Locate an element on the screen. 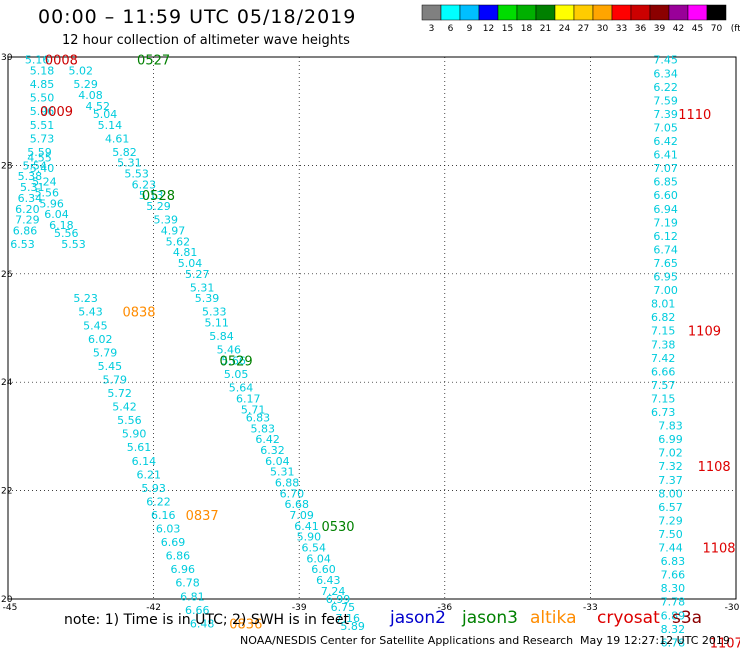  color-scale-label: 33 is located at coordinates (621, 29).